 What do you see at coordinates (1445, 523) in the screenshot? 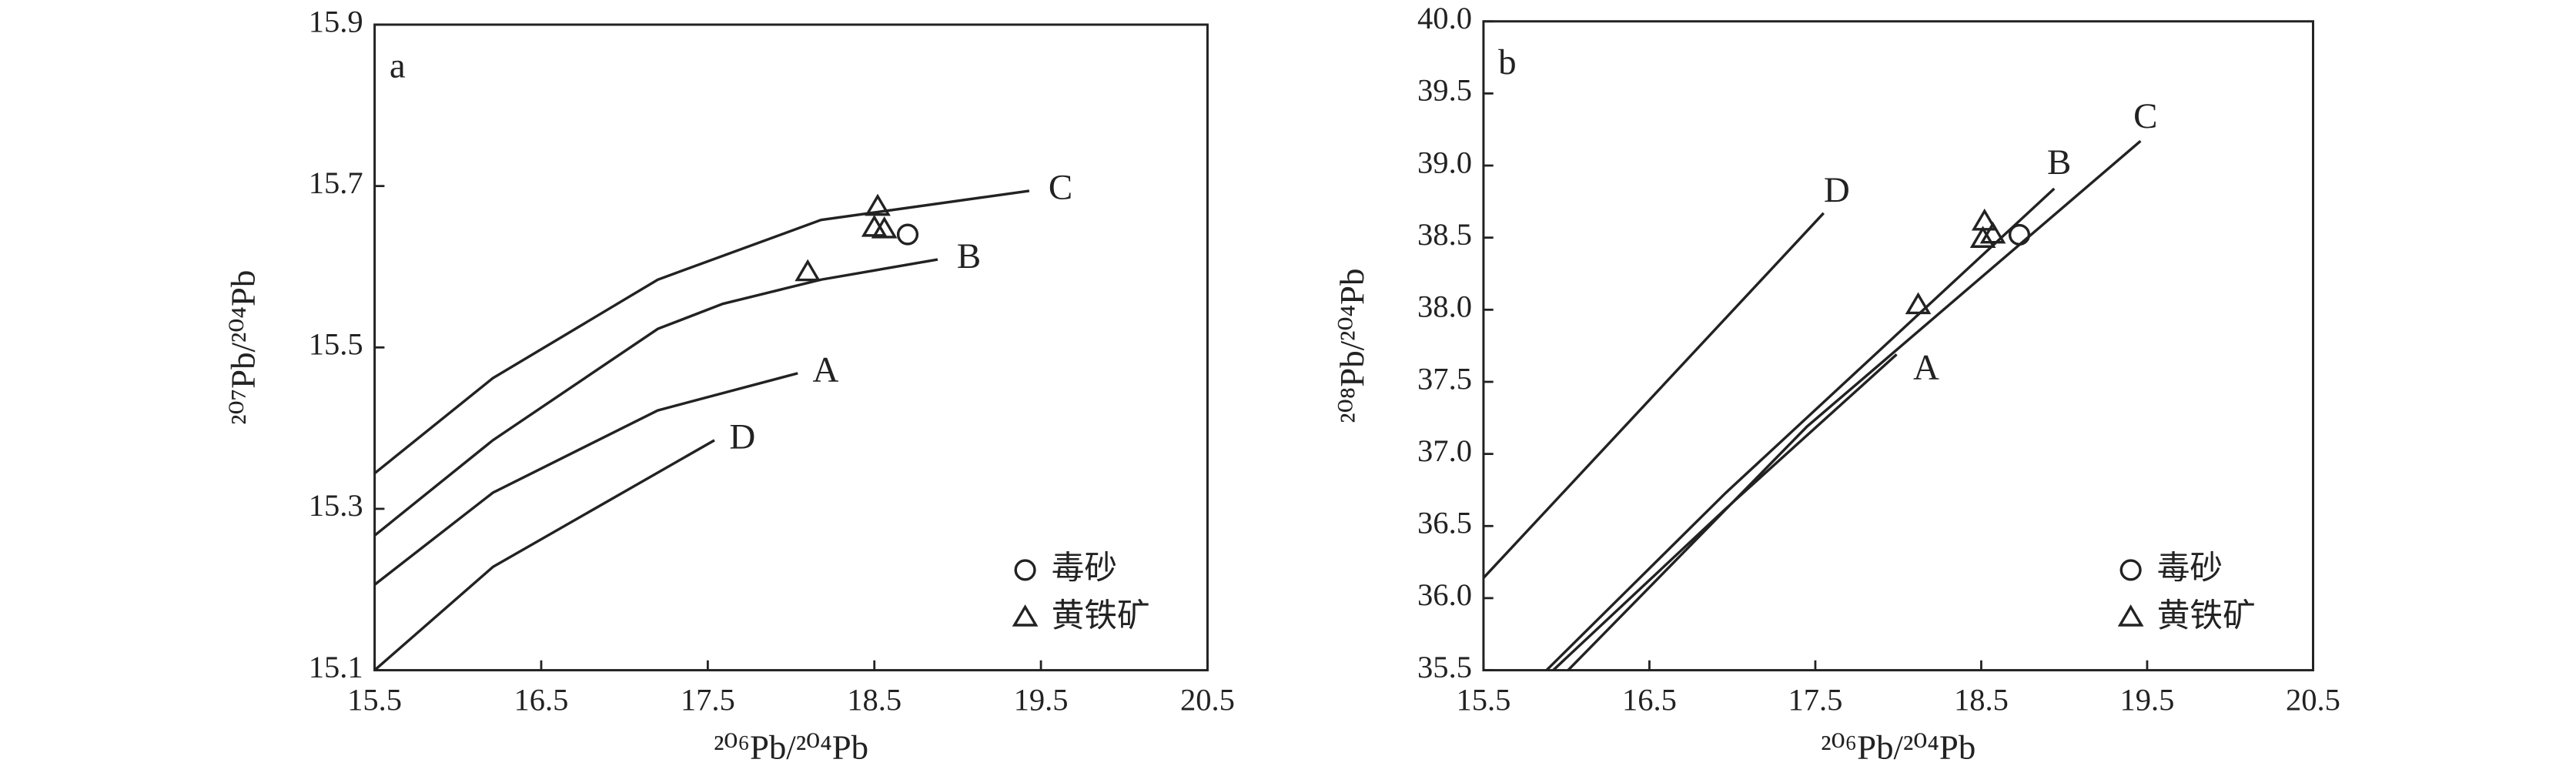
I see `y-tick-label: 36.5` at bounding box center [1445, 523].